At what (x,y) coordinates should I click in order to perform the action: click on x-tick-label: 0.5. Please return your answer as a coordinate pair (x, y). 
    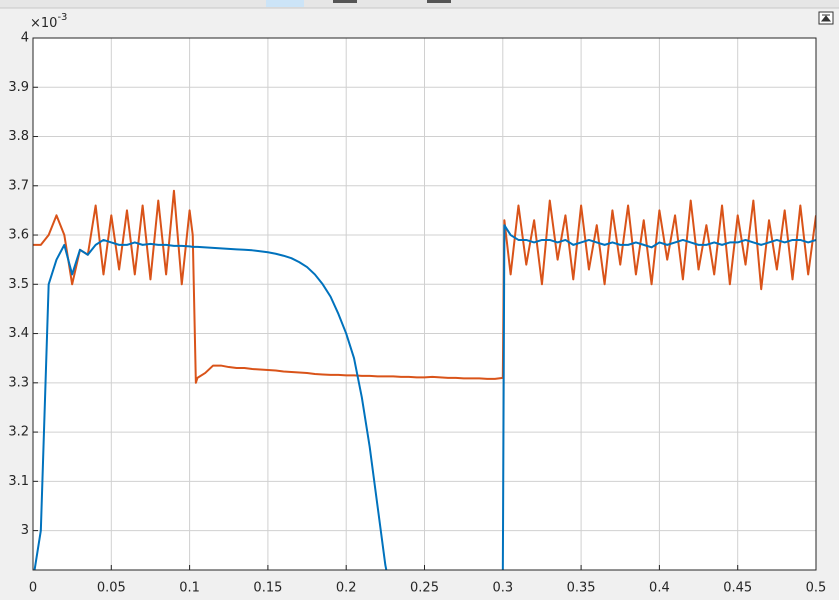
    Looking at the image, I should click on (816, 588).